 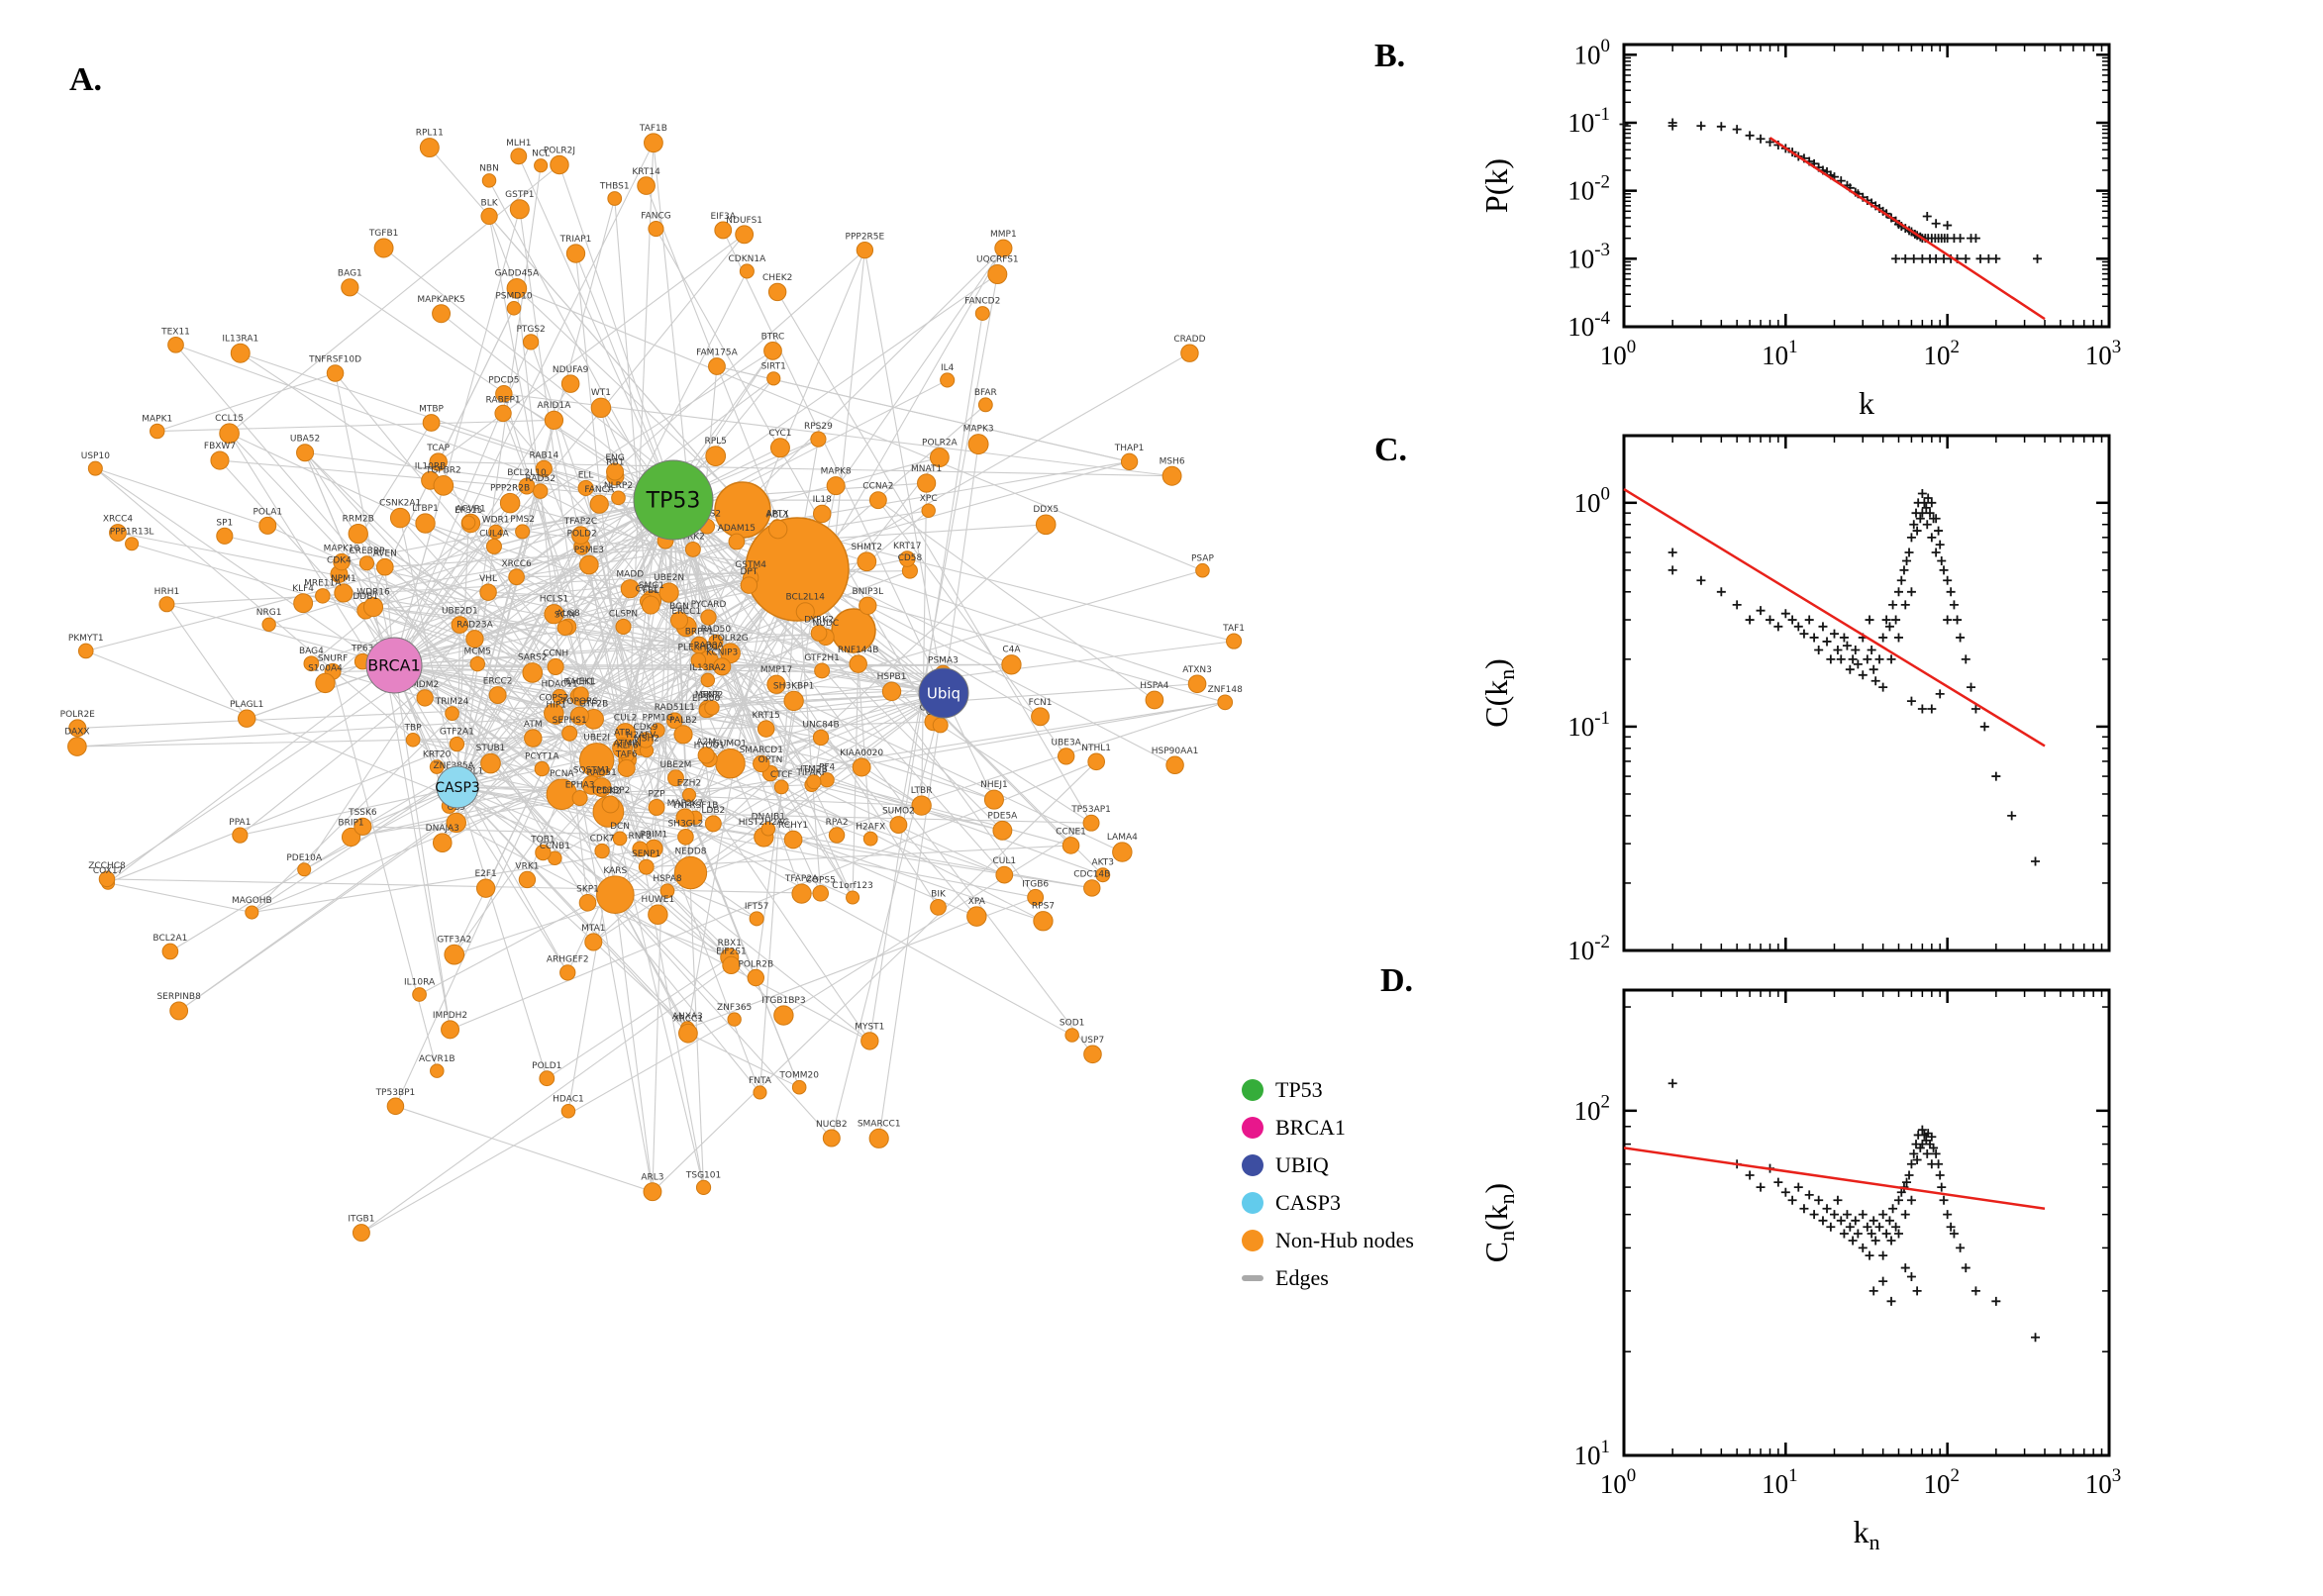 What do you see at coordinates (519, 195) in the screenshot?
I see `node-label: GSTP1` at bounding box center [519, 195].